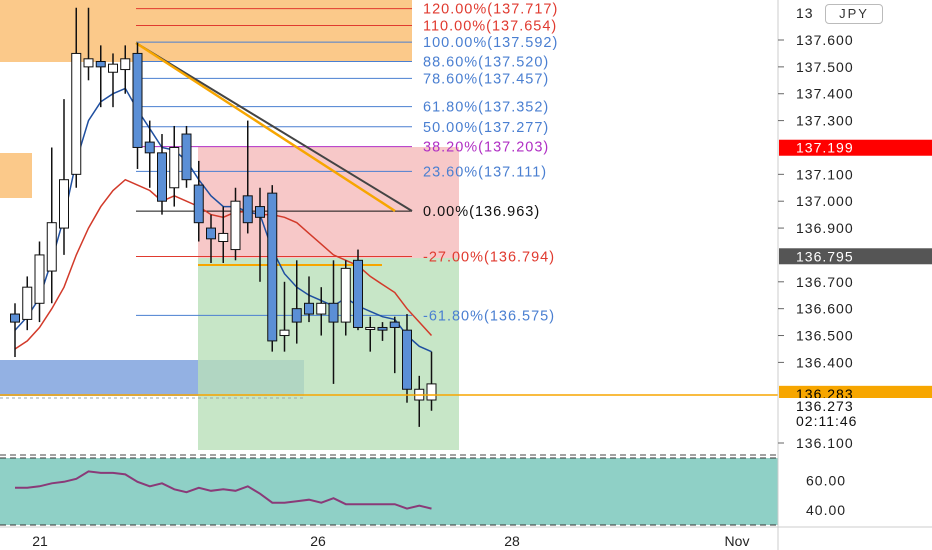  I want to click on price-axis-partial-label: 13, so click(805, 13).